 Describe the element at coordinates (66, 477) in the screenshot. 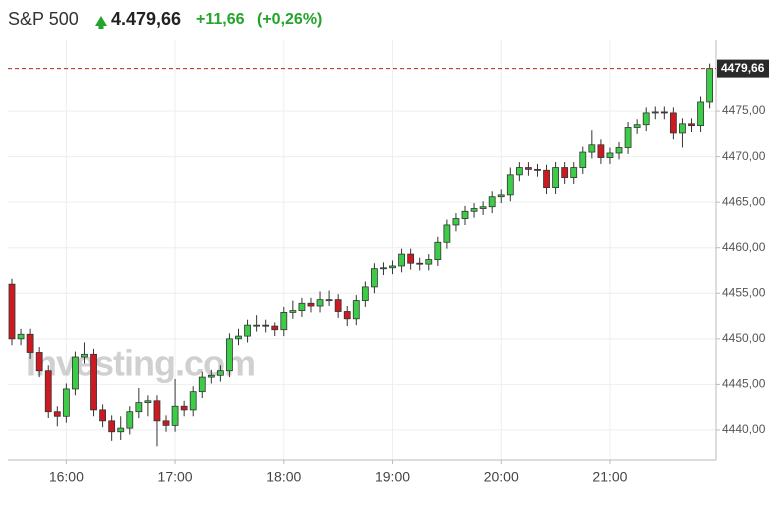

I see `x-tick-label: 16:00` at that location.